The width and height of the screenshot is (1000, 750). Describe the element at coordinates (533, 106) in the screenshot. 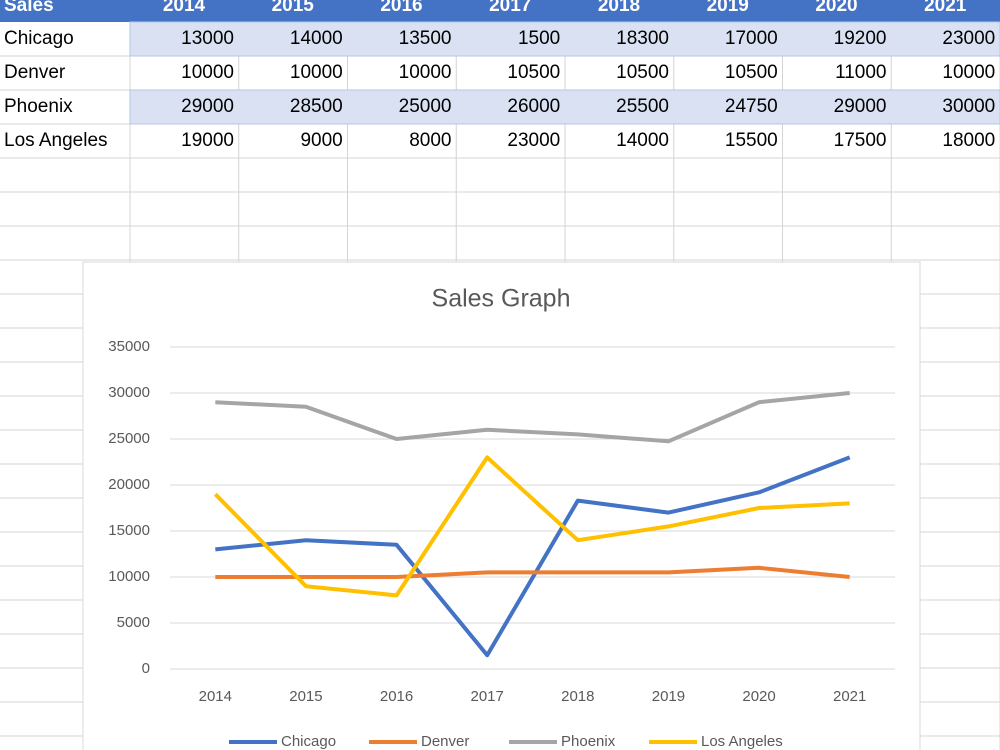

I see `cell-value: 26000` at that location.